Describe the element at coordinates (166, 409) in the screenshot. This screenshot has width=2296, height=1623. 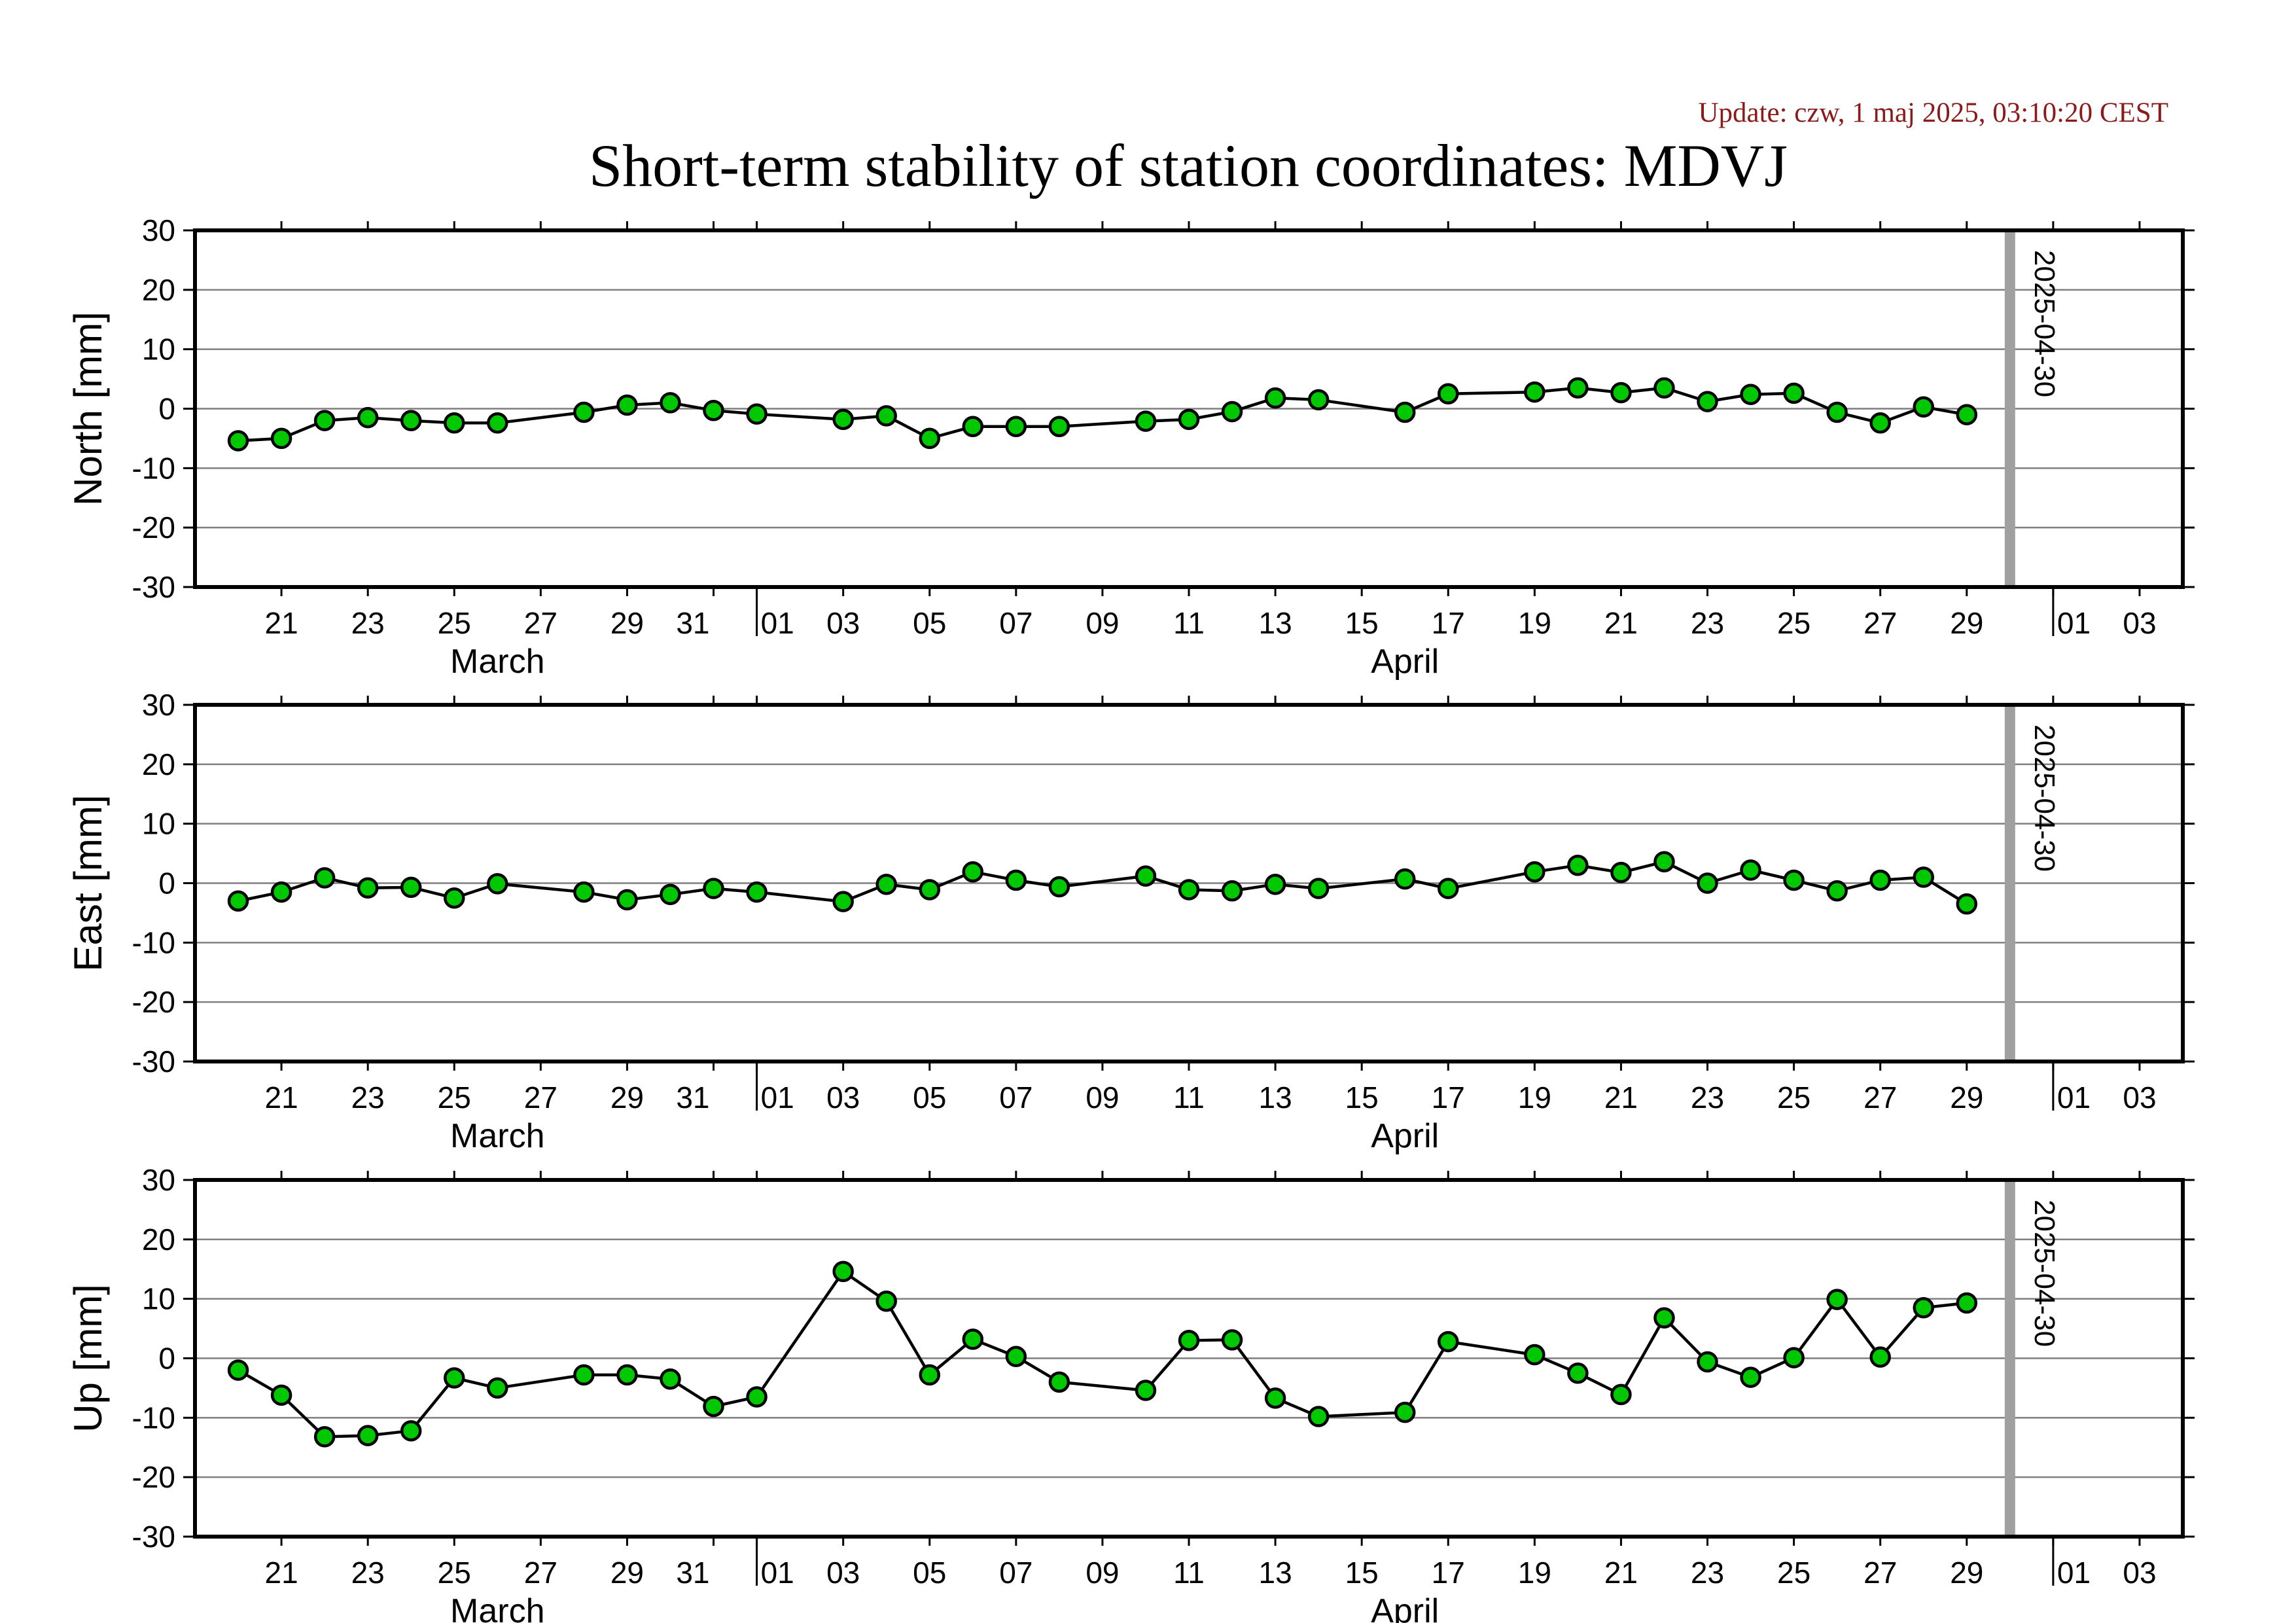
I see `y-tick-label: 0` at that location.